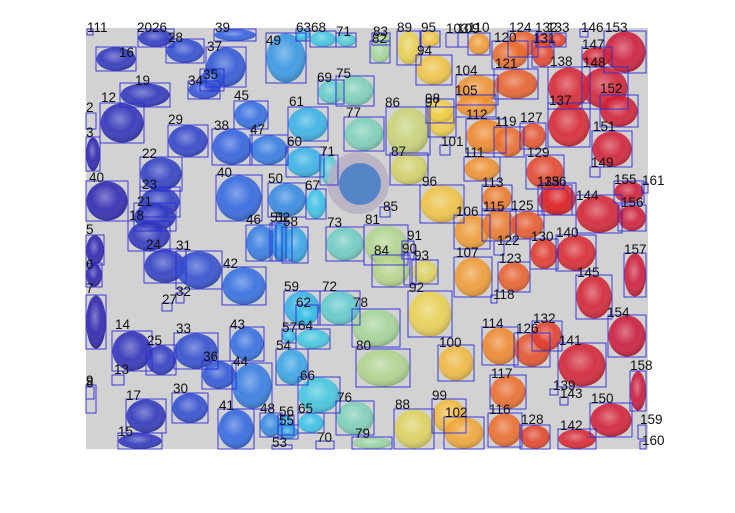 This screenshot has height=513, width=735. I want to click on detection-label: 120, so click(505, 37).